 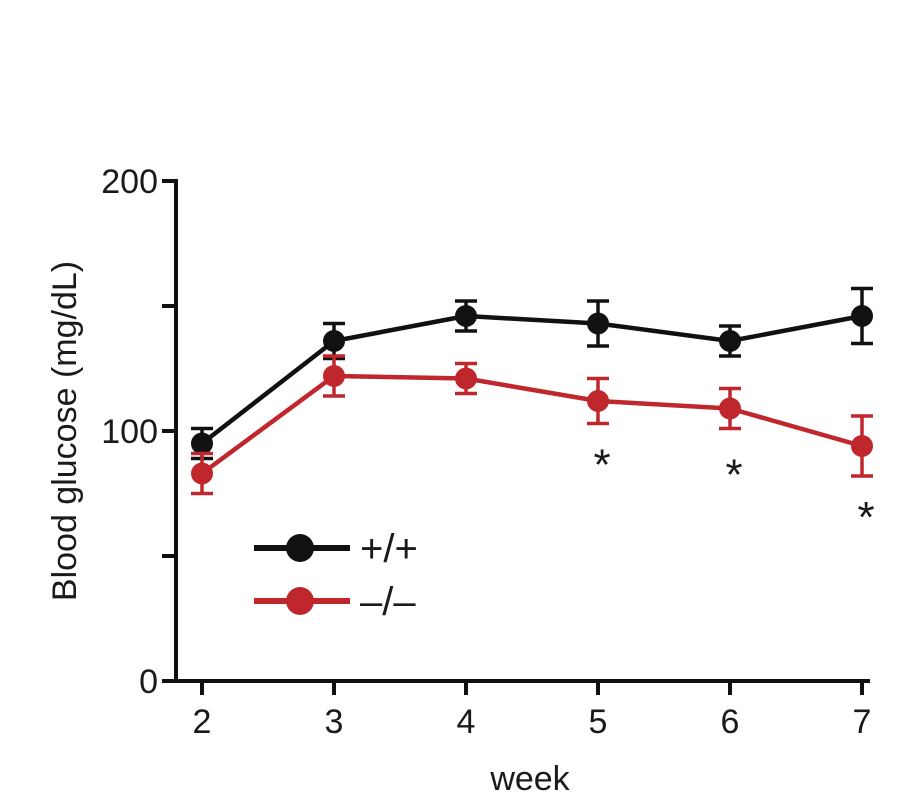 What do you see at coordinates (862, 722) in the screenshot?
I see `x-tick-label: 7` at bounding box center [862, 722].